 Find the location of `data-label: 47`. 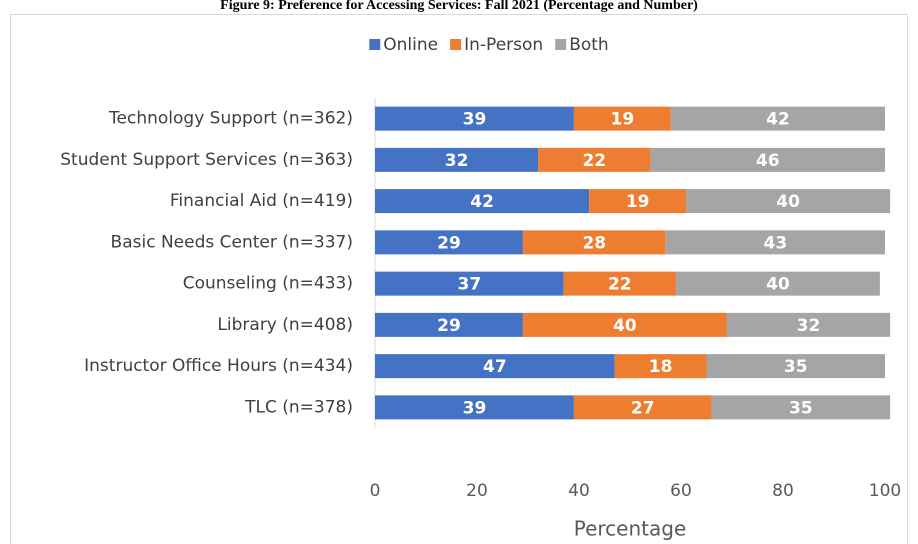

data-label: 47 is located at coordinates (495, 367).